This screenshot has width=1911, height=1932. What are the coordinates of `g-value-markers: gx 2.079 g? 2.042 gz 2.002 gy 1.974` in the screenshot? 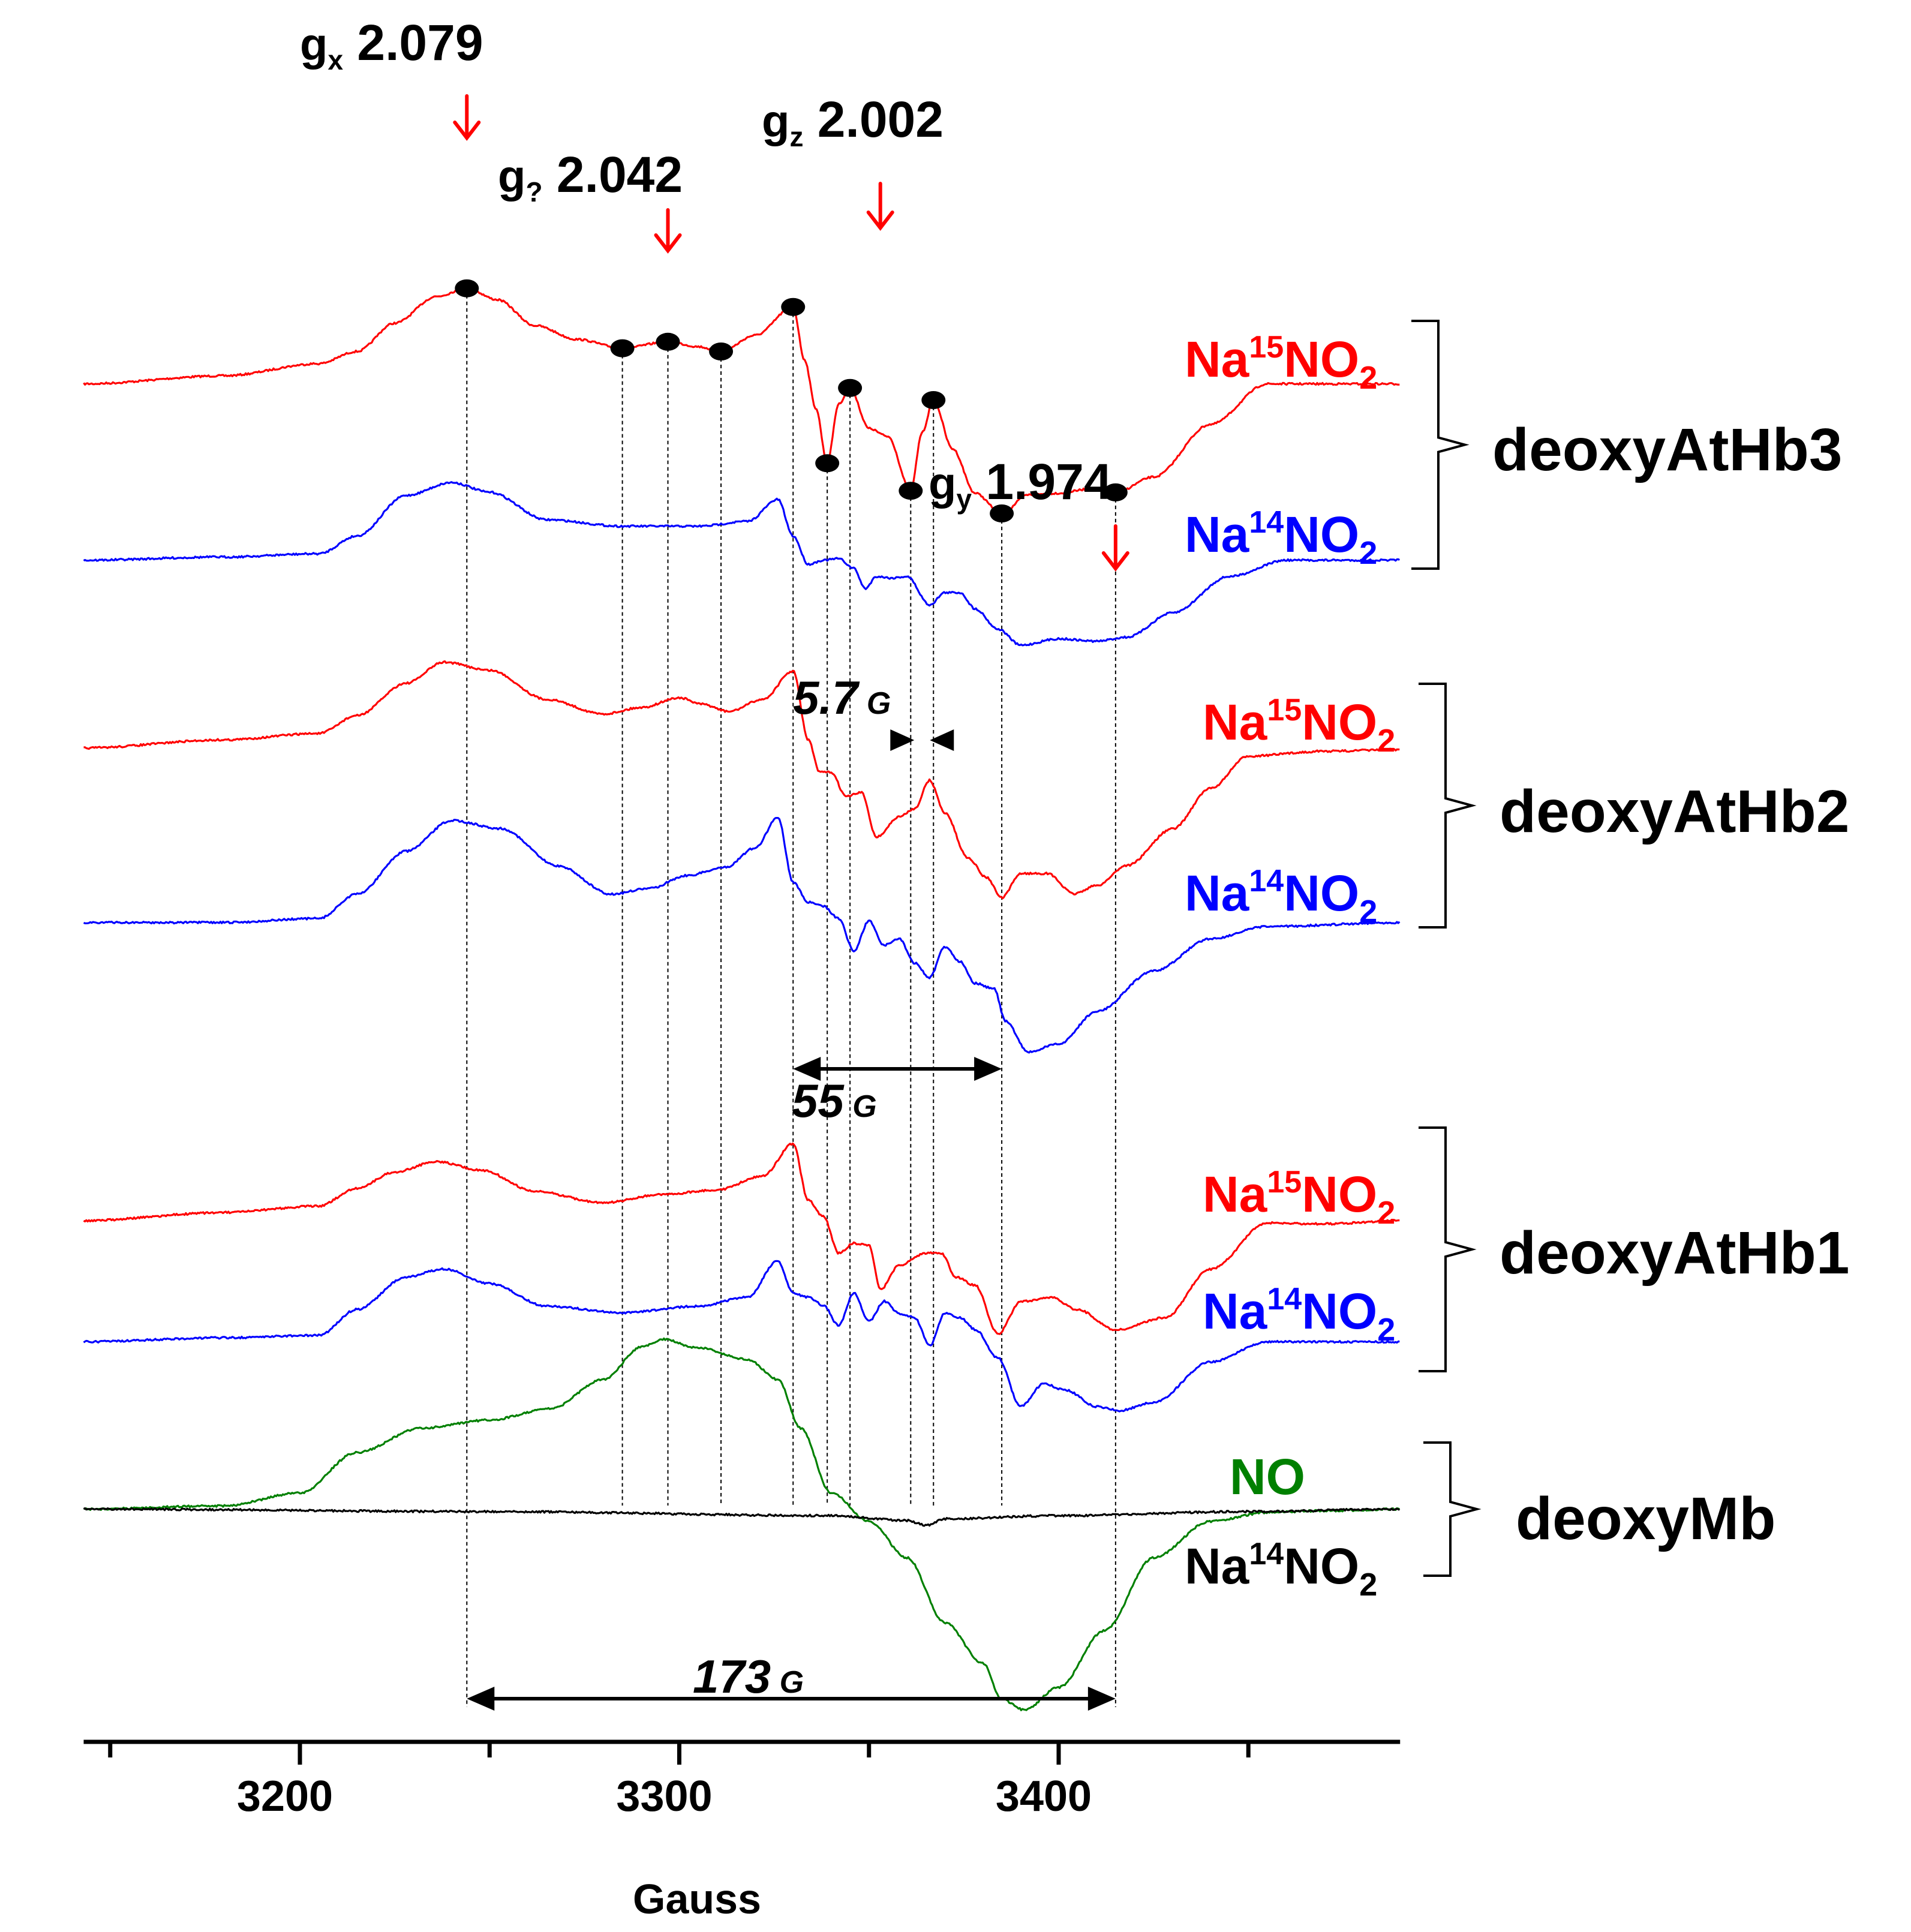 It's located at (714, 293).